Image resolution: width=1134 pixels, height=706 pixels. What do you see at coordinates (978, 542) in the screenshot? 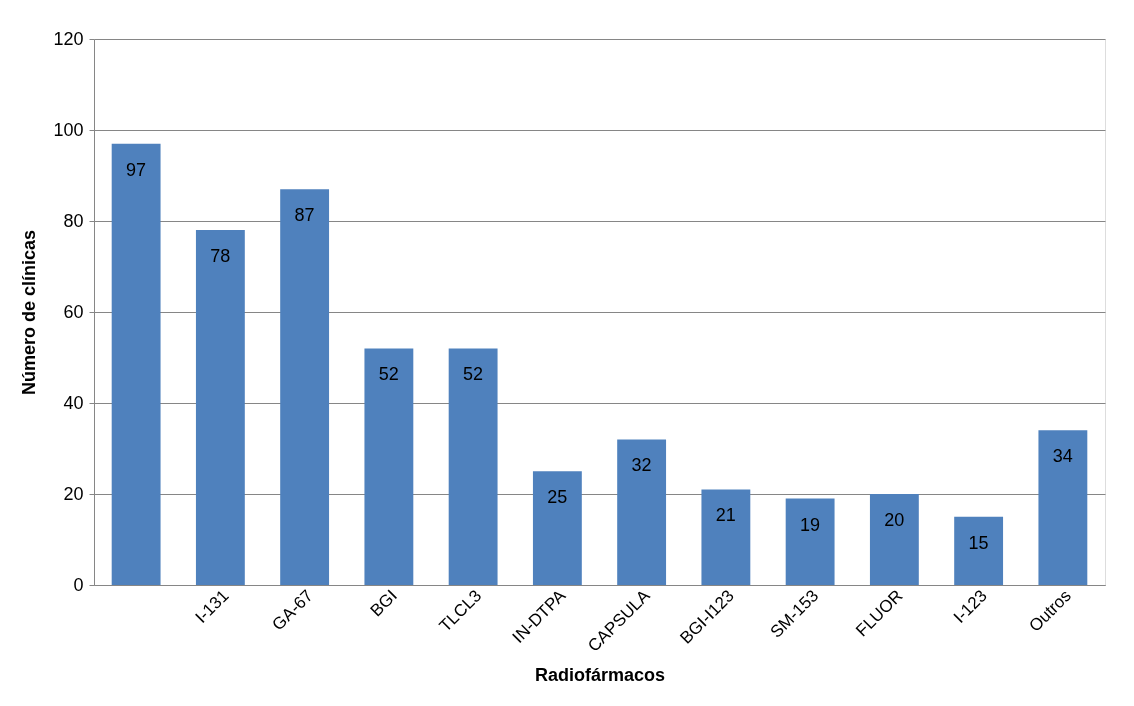
I see `data-label: 15` at bounding box center [978, 542].